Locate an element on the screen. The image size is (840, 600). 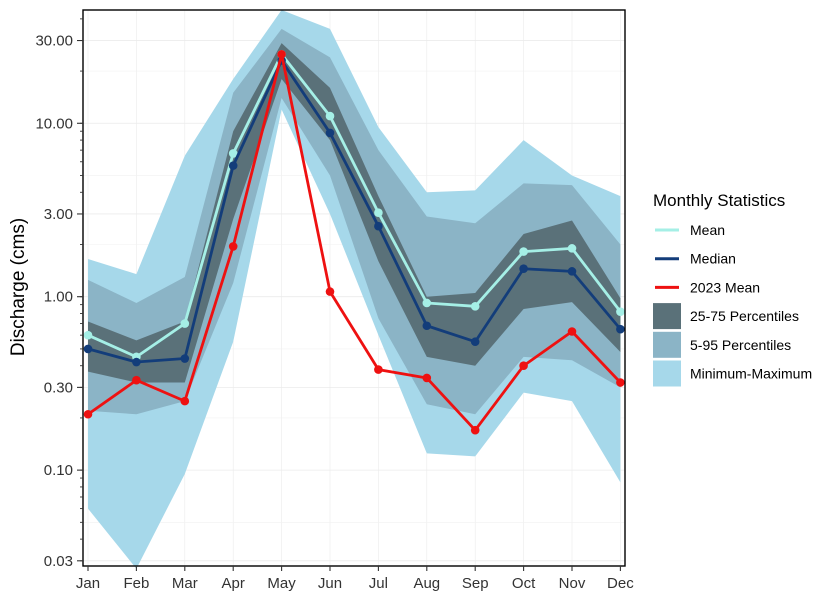
x-tick-label: Apr is located at coordinates (233, 583).